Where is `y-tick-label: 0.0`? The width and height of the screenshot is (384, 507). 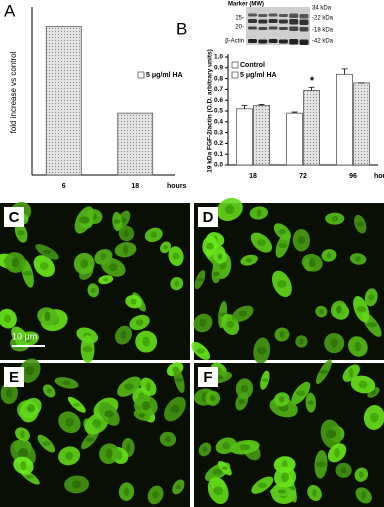
y-tick-label: 0.0 is located at coordinates (218, 165).